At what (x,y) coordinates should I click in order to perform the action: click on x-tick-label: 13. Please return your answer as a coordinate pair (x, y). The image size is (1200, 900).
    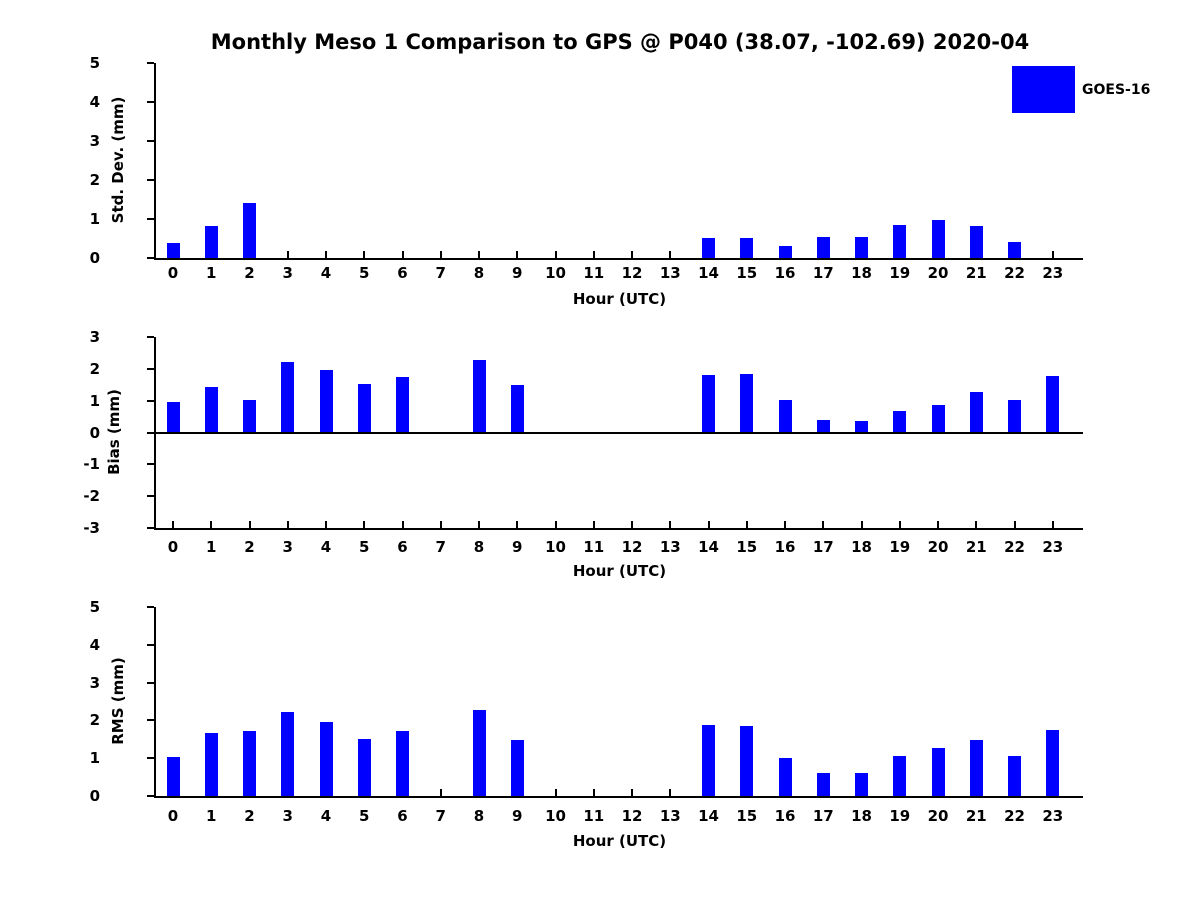
    Looking at the image, I should click on (670, 816).